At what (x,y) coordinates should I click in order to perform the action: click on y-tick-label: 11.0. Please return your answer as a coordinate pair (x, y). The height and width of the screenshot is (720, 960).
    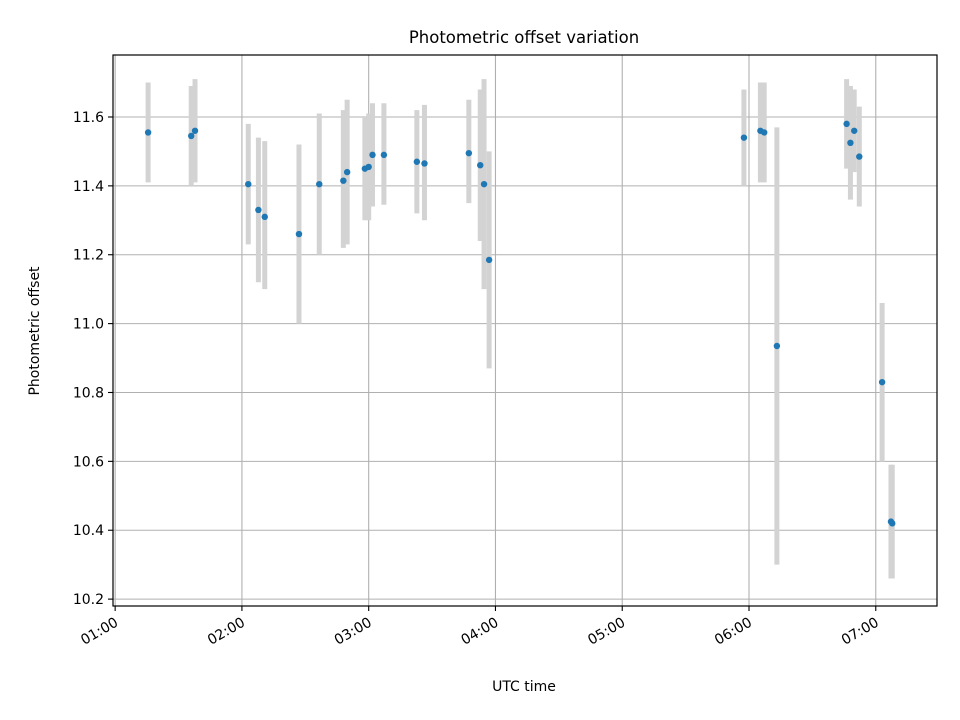
    Looking at the image, I should click on (88, 325).